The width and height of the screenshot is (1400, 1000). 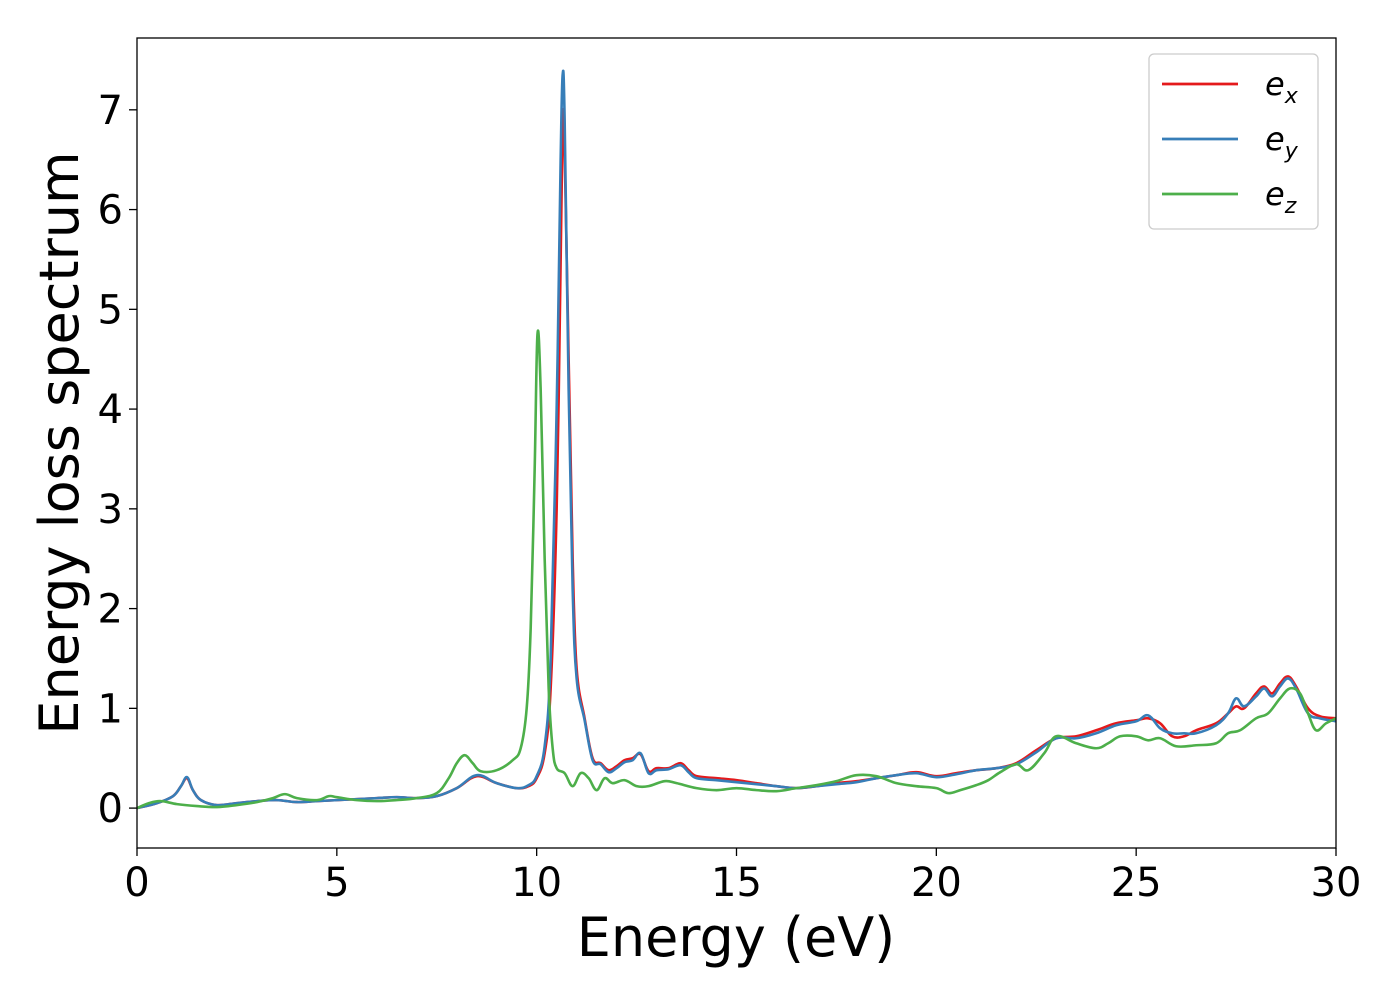 What do you see at coordinates (1282, 87) in the screenshot?
I see `legend-label-ex: ex` at bounding box center [1282, 87].